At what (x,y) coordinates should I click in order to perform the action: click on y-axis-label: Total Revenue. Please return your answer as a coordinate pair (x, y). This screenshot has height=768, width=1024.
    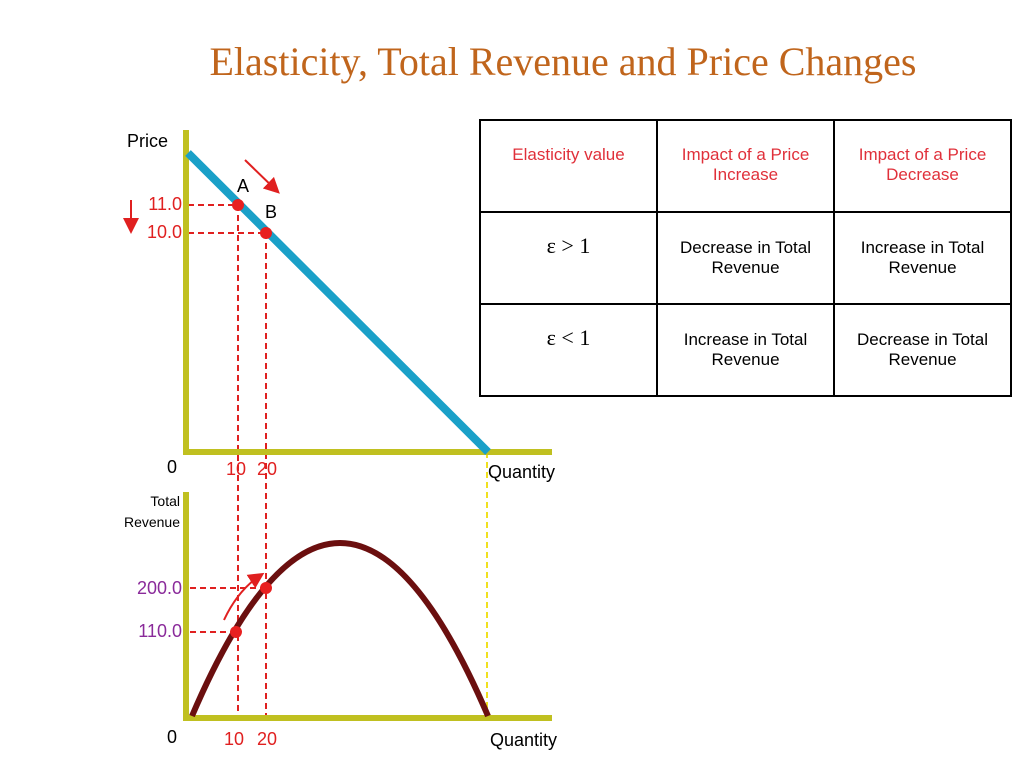
    Looking at the image, I should click on (151, 511).